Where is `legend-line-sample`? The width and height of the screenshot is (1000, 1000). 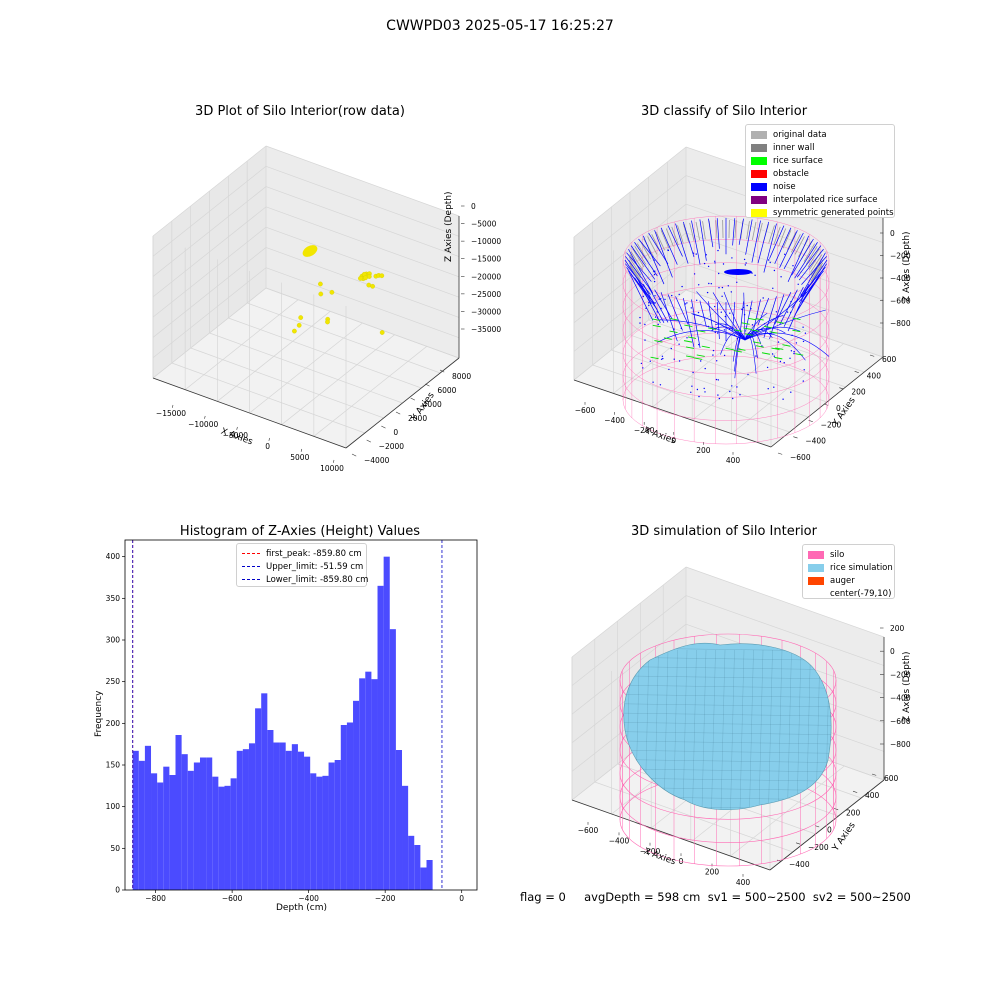 legend-line-sample is located at coordinates (251, 553).